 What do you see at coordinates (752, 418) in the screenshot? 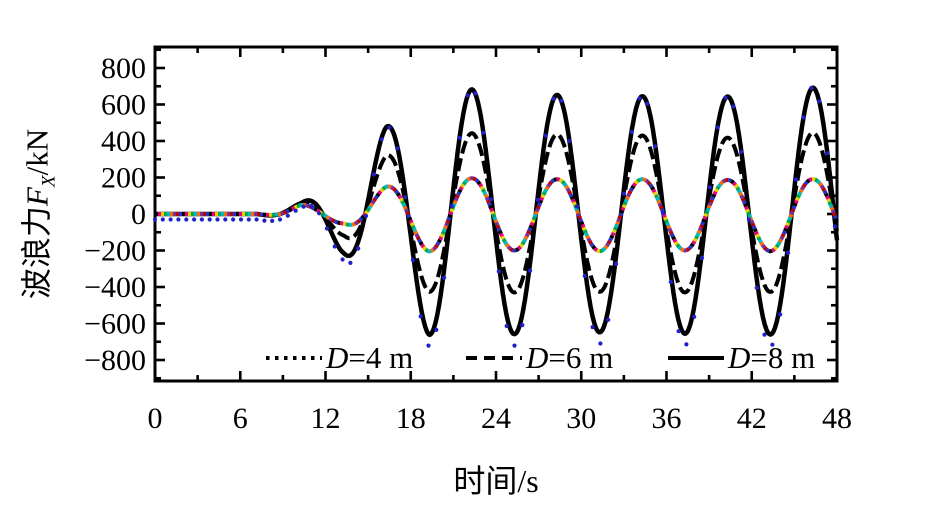
I see `x-tick-label: 42` at bounding box center [752, 418].